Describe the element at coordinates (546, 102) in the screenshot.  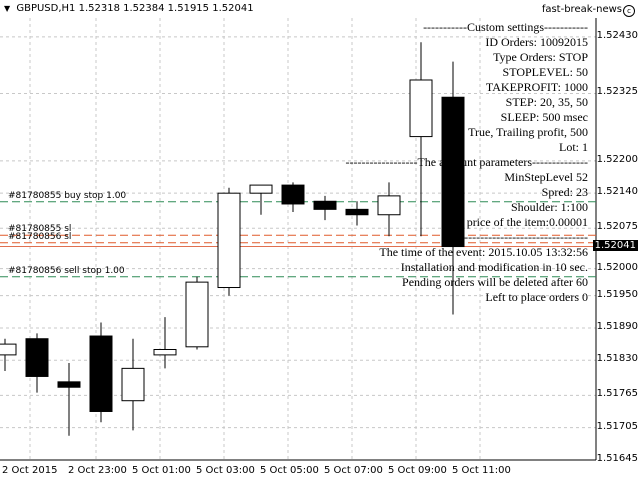
I see `panel-row: STEP: 20, 35, 50` at that location.